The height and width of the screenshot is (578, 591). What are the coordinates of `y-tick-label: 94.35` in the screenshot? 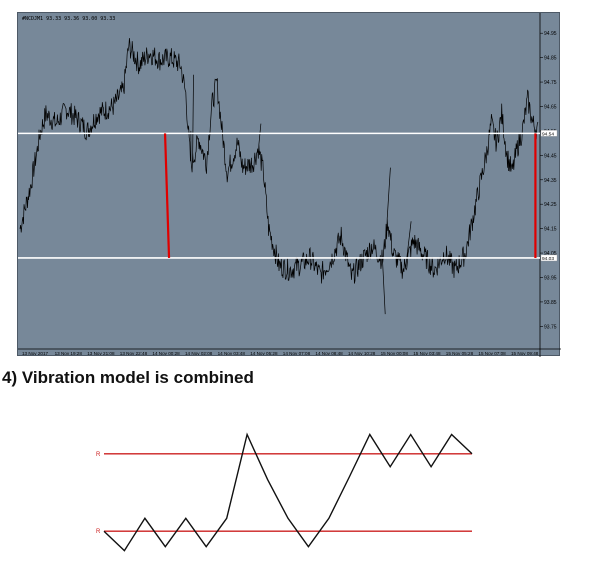 It's located at (550, 181).